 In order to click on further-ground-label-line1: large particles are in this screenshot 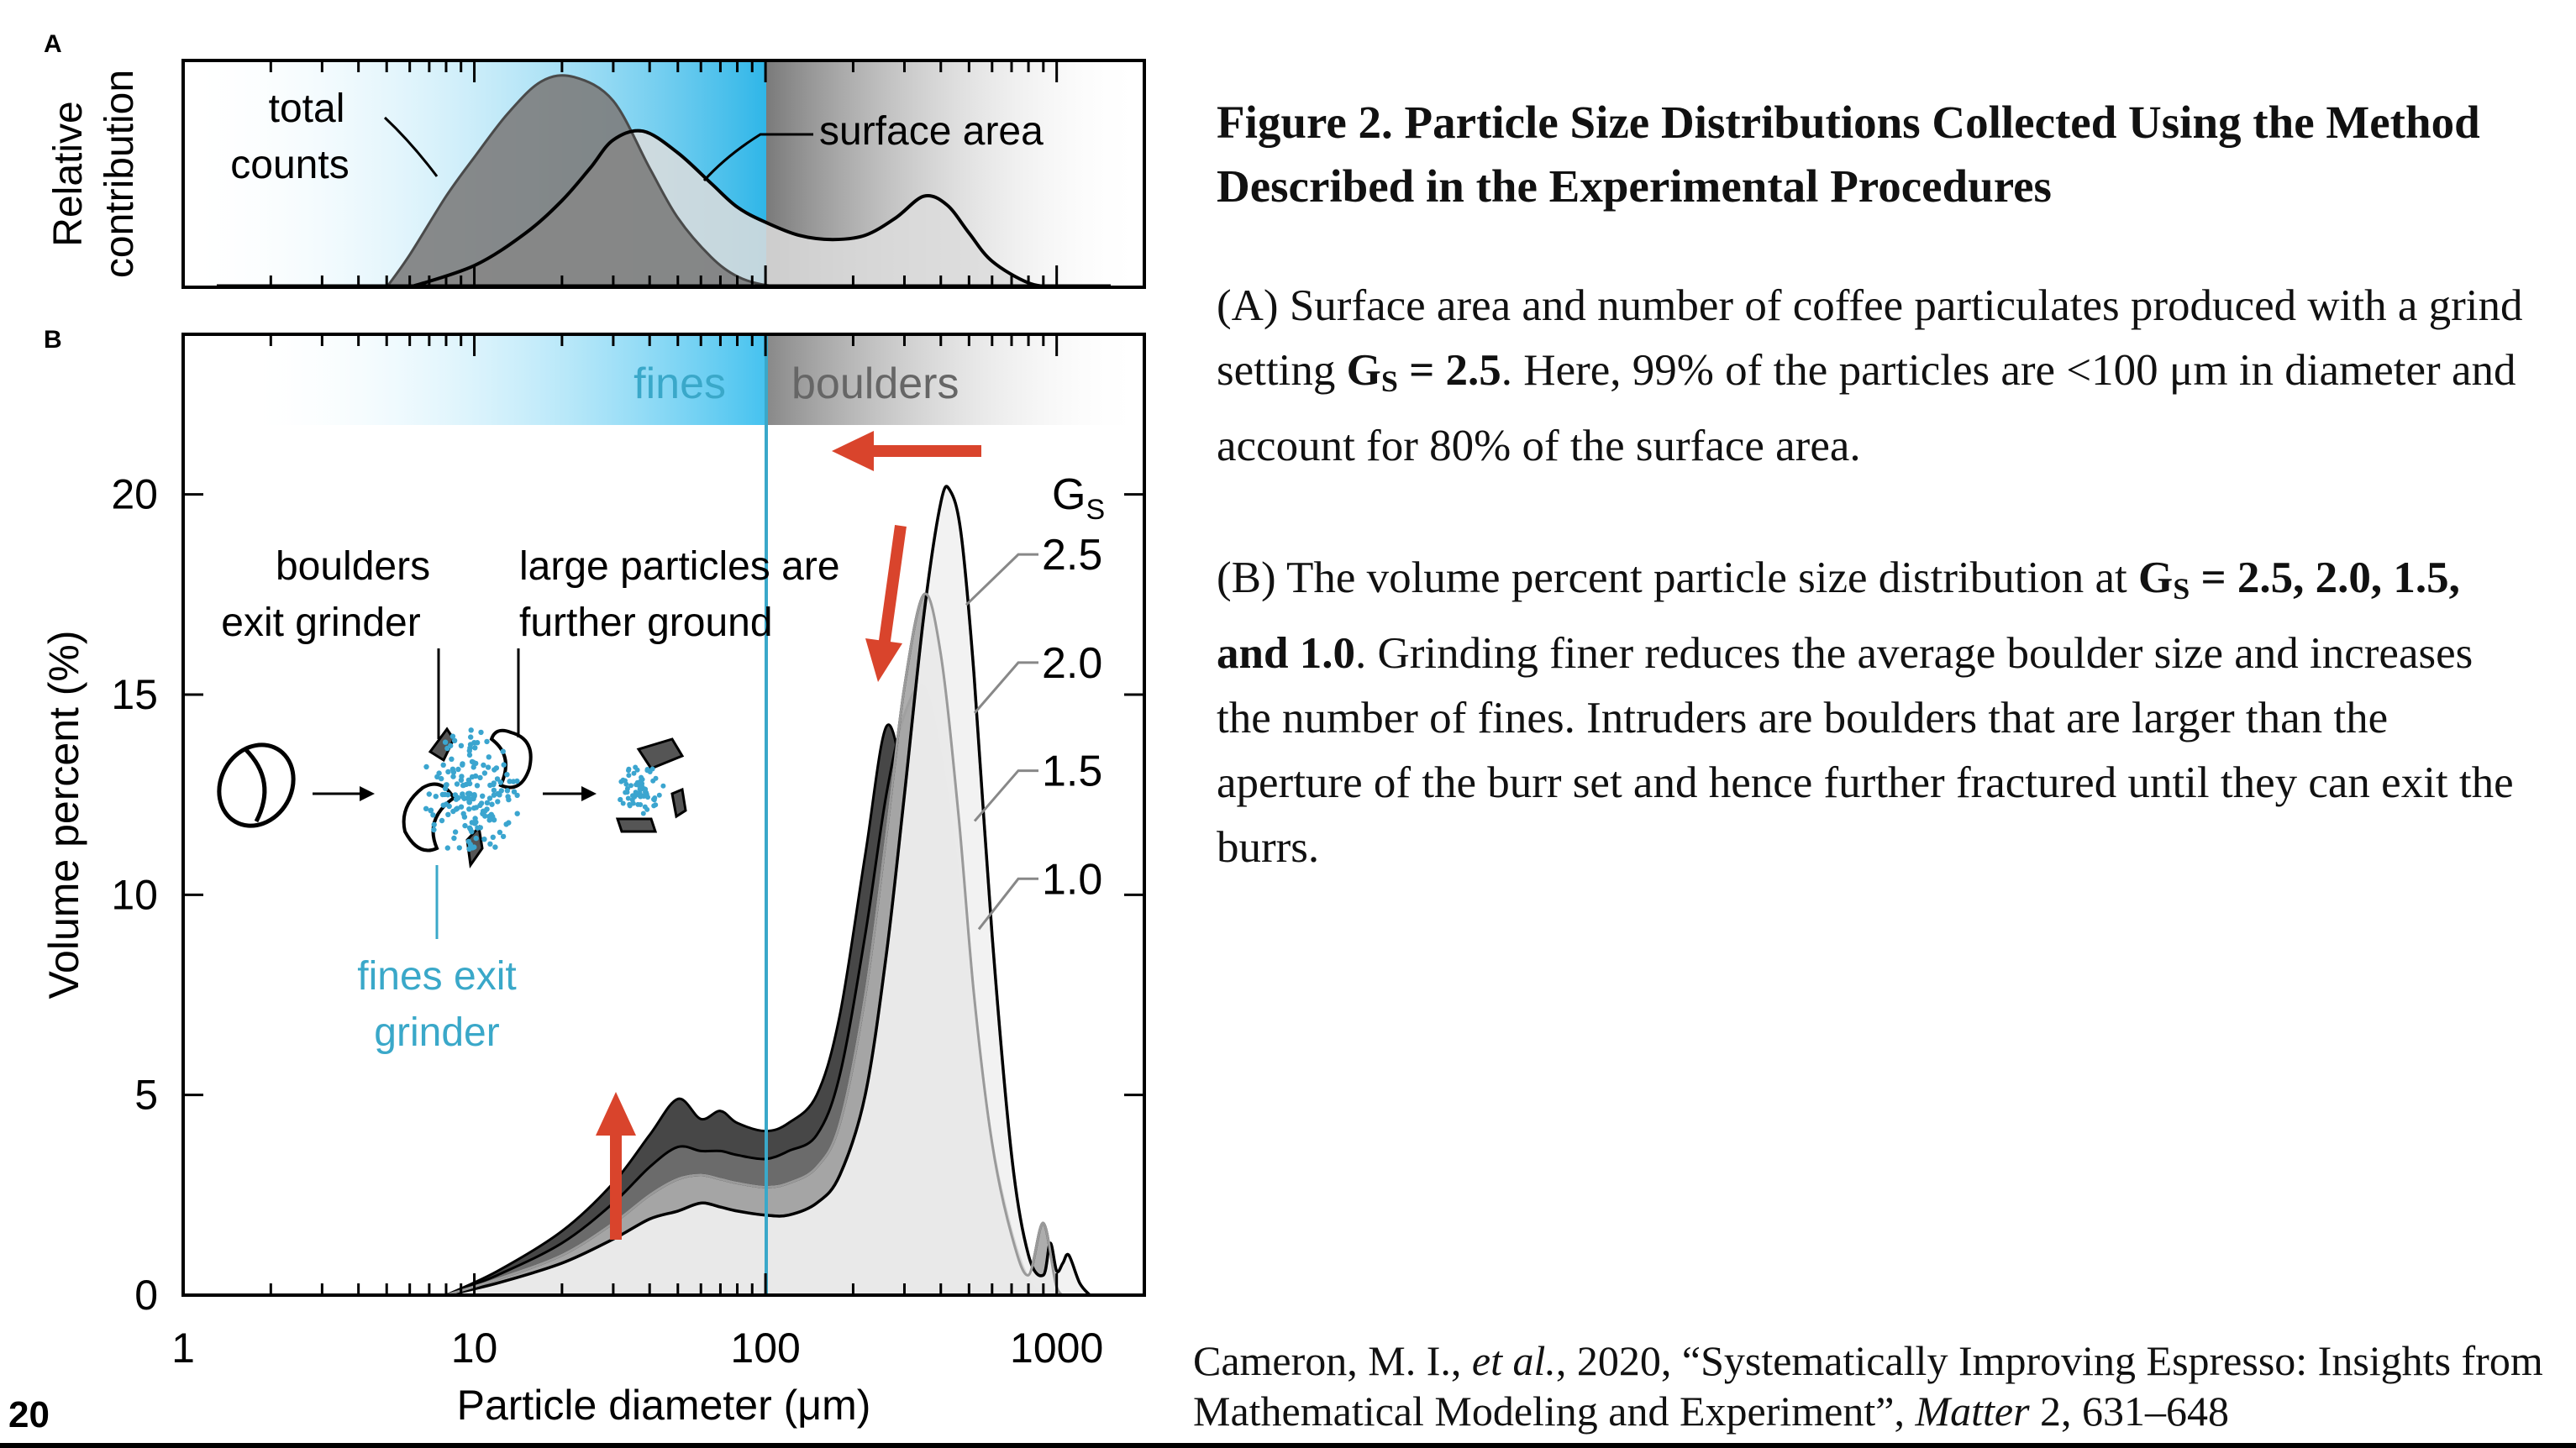, I will do `click(679, 566)`.